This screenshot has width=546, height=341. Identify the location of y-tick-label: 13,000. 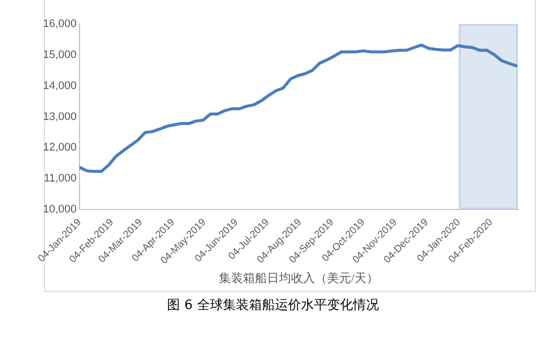
(59, 116).